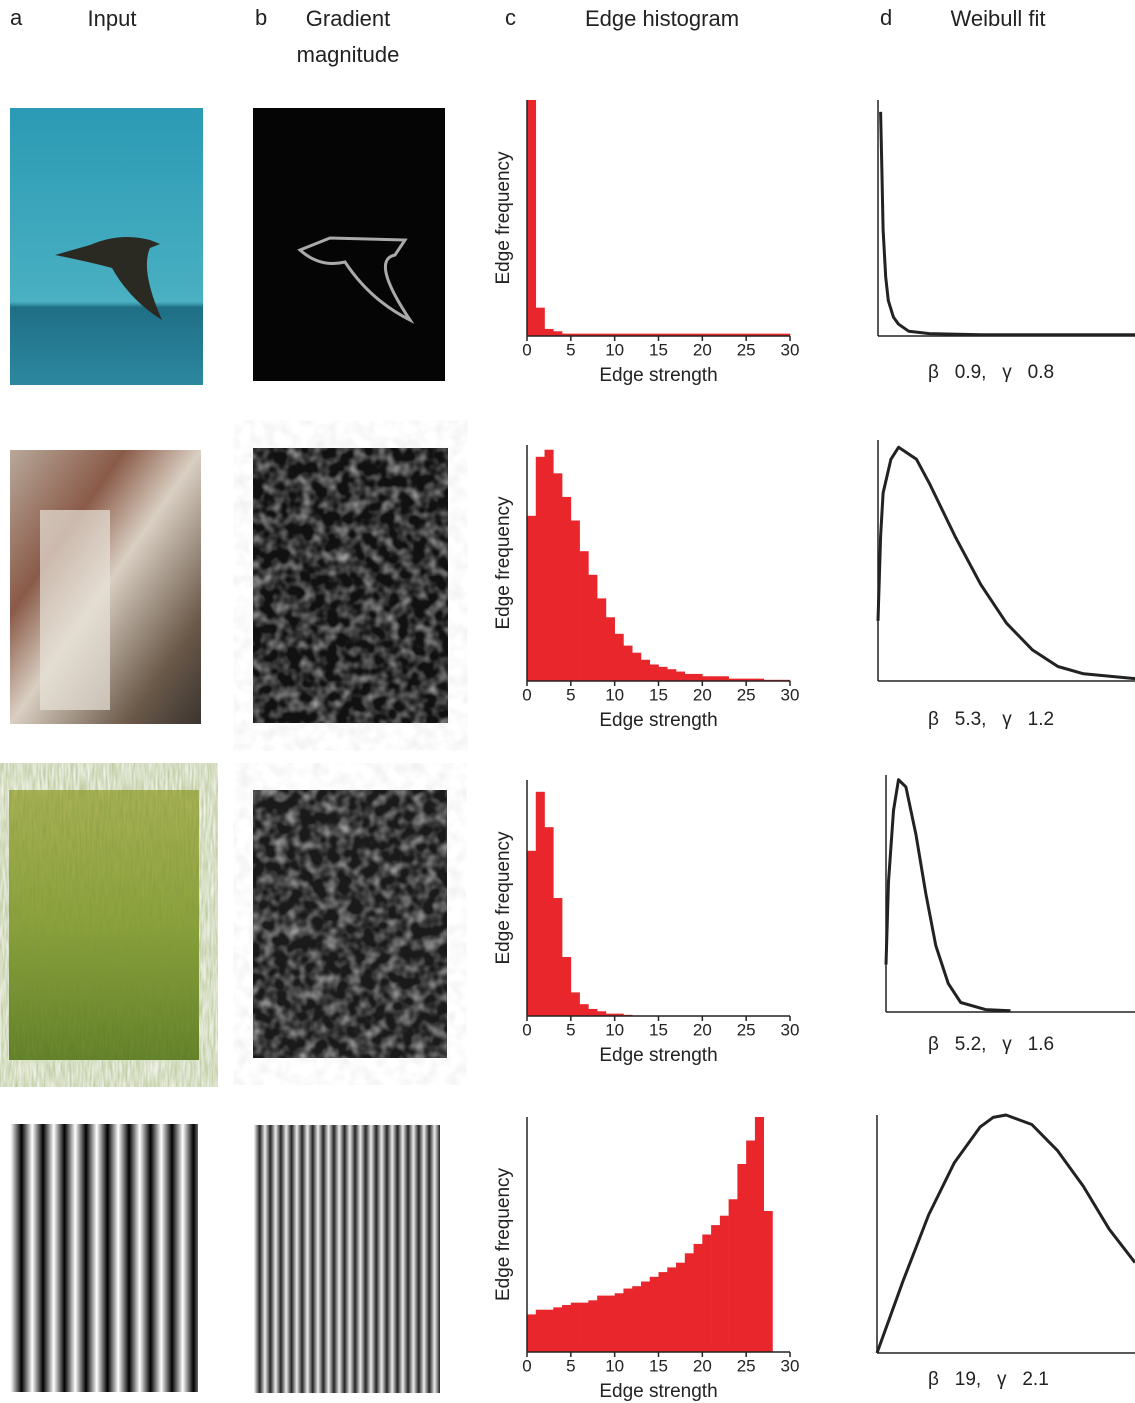 The width and height of the screenshot is (1135, 1403). Describe the element at coordinates (349, 244) in the screenshot. I see `eagle-gradient` at that location.